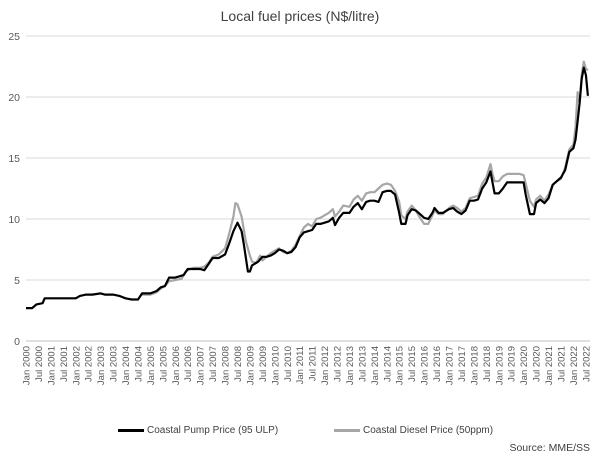 This screenshot has height=466, width=600. Describe the element at coordinates (462, 364) in the screenshot. I see `x-tick-label: Jul 2017` at that location.